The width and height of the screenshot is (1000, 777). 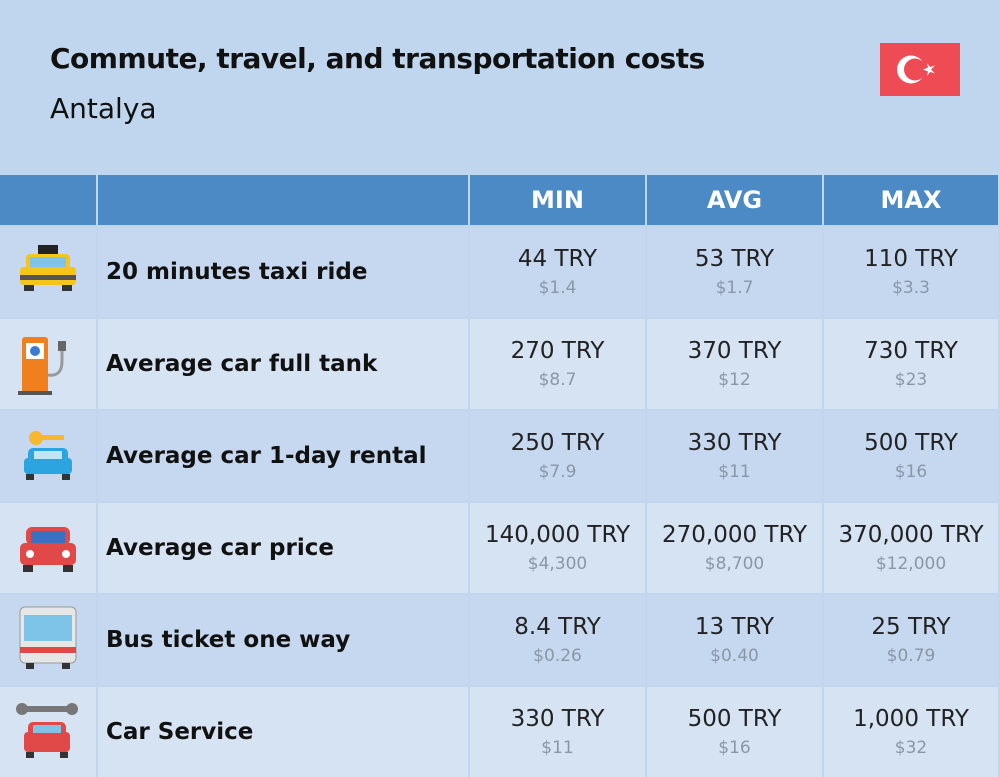 What do you see at coordinates (557, 656) in the screenshot?
I see `usd-price: $0.26` at bounding box center [557, 656].